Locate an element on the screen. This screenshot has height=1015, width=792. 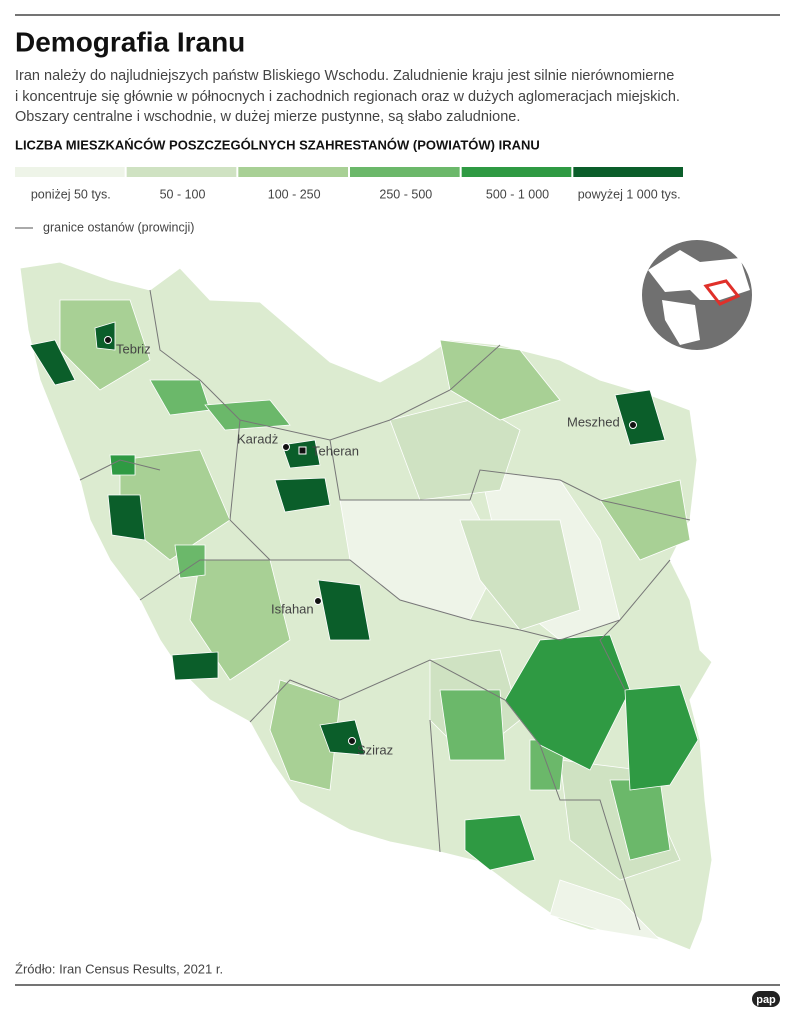
title: Demografia Iranu is located at coordinates (130, 41).